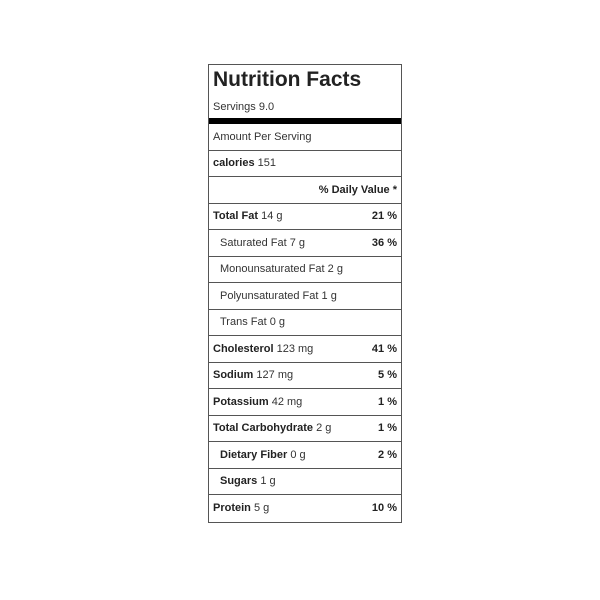 The width and height of the screenshot is (600, 600). What do you see at coordinates (272, 269) in the screenshot?
I see `nutrient-name: Monounsaturated Fat` at bounding box center [272, 269].